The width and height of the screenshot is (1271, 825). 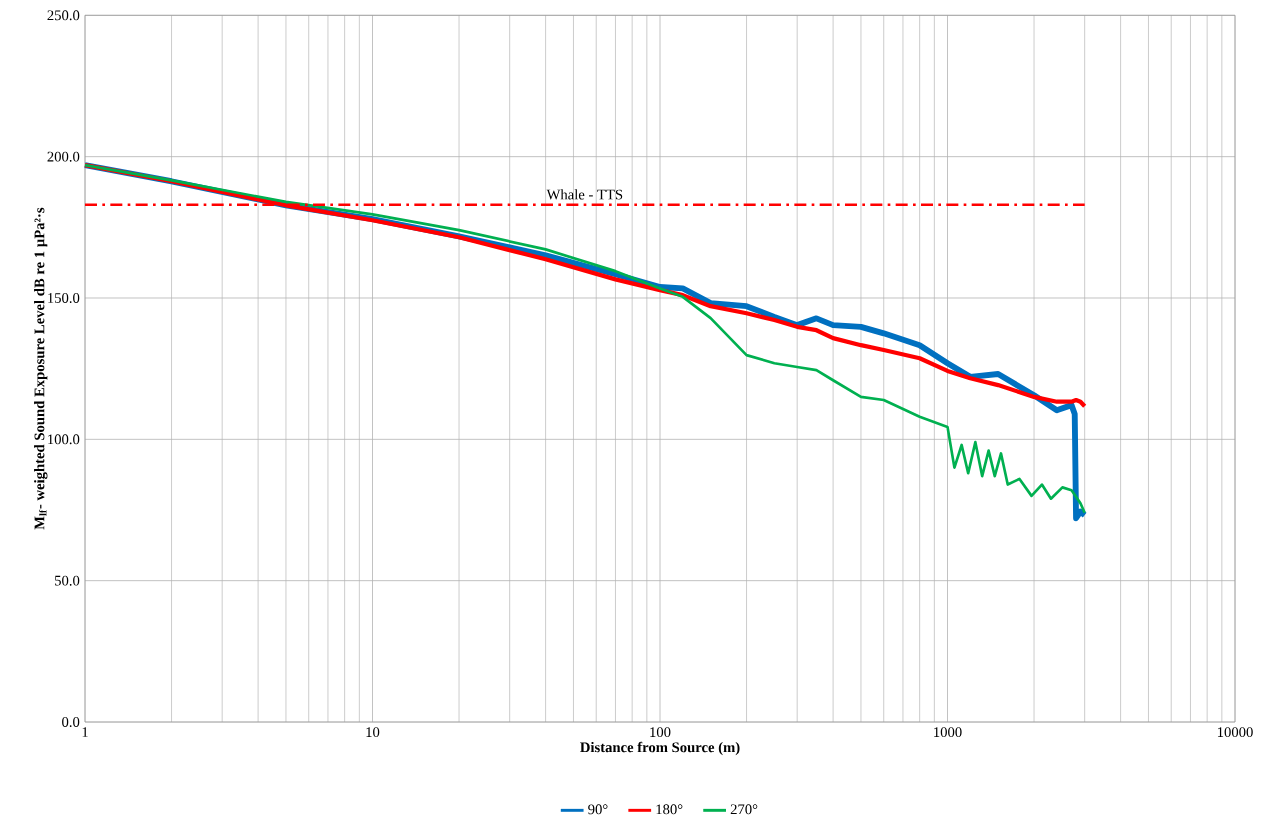 I want to click on y-tick-label: 0.0, so click(x=71, y=722).